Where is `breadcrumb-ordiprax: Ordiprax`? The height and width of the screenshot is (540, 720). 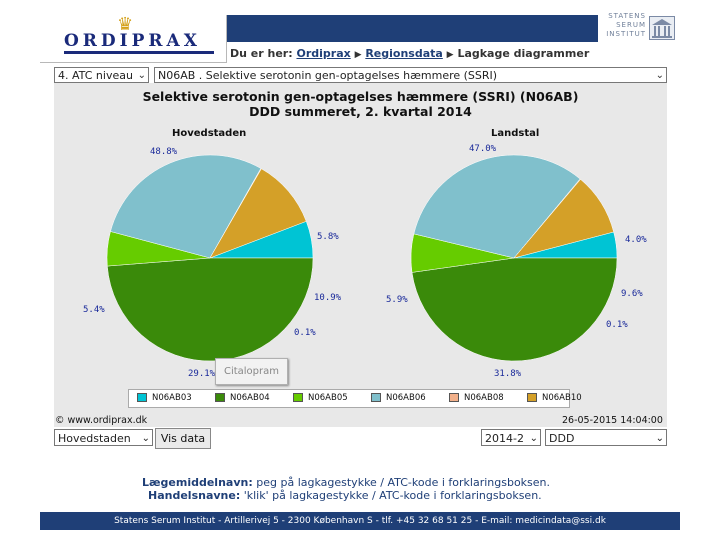
breadcrumb-ordiprax: Ordiprax is located at coordinates (323, 53).